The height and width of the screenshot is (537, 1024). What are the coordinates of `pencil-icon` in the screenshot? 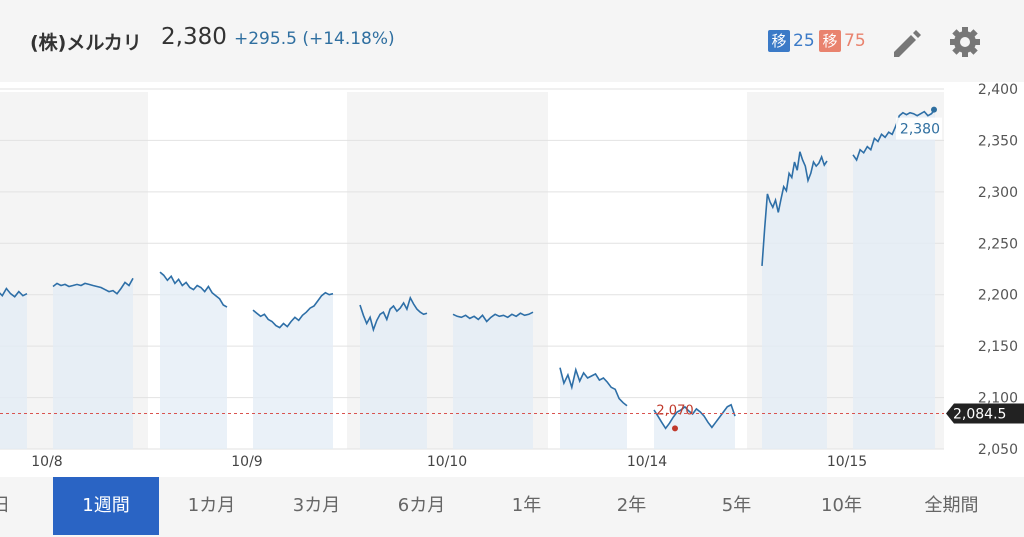 It's located at (906, 42).